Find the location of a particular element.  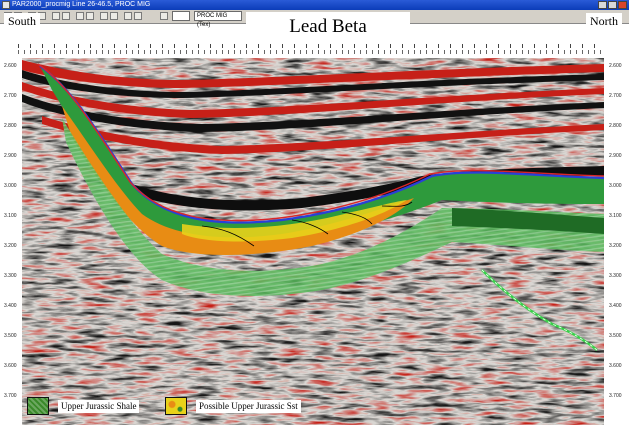

lock-icon is located at coordinates (138, 16).